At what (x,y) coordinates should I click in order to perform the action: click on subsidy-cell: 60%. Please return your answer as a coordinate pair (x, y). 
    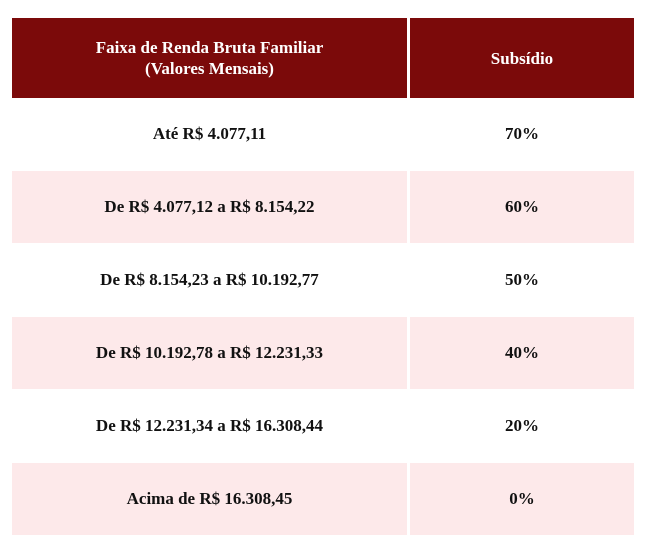
    Looking at the image, I should click on (522, 206).